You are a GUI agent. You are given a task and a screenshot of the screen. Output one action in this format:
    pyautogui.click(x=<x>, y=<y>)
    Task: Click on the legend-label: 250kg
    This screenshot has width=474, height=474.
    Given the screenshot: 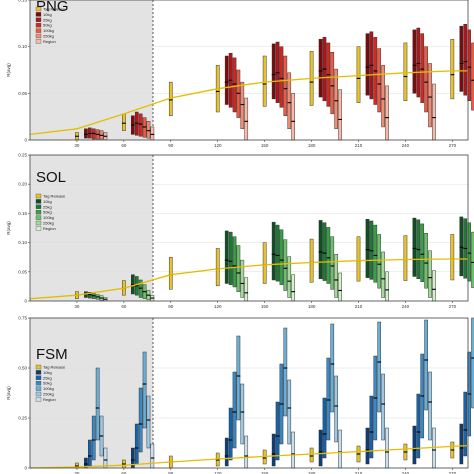 What is the action you would take?
    pyautogui.click(x=48, y=36)
    